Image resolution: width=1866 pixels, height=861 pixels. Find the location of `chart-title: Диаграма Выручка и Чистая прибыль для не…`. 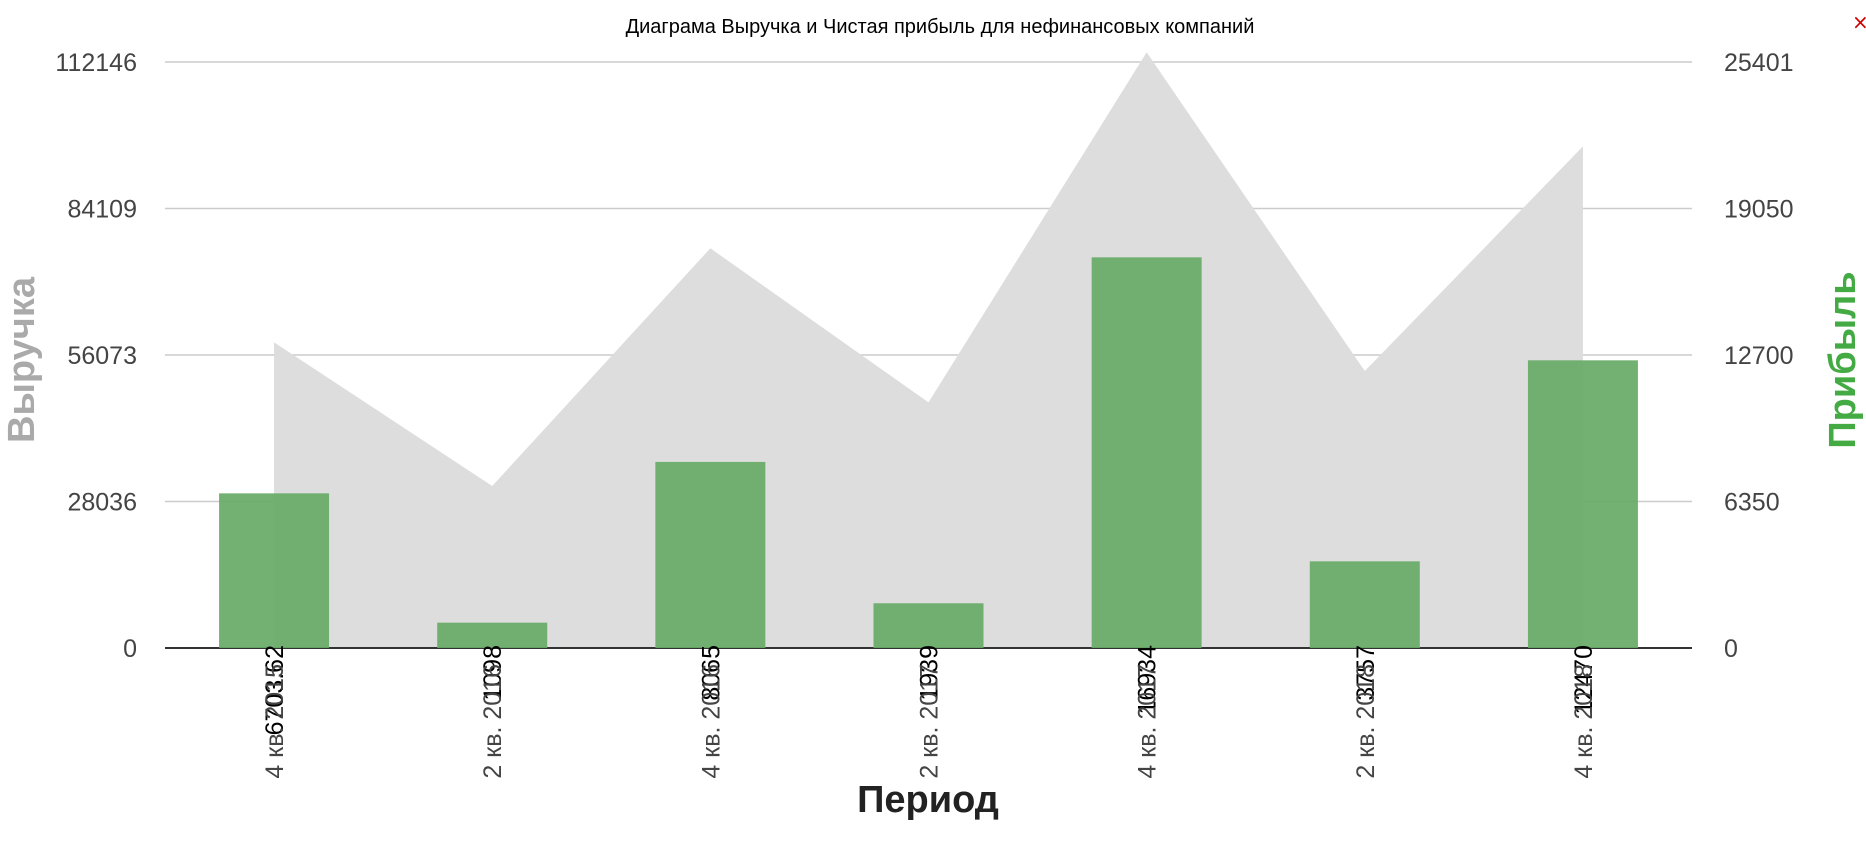

chart-title: Диаграма Выручка и Чистая прибыль для не… is located at coordinates (940, 27).